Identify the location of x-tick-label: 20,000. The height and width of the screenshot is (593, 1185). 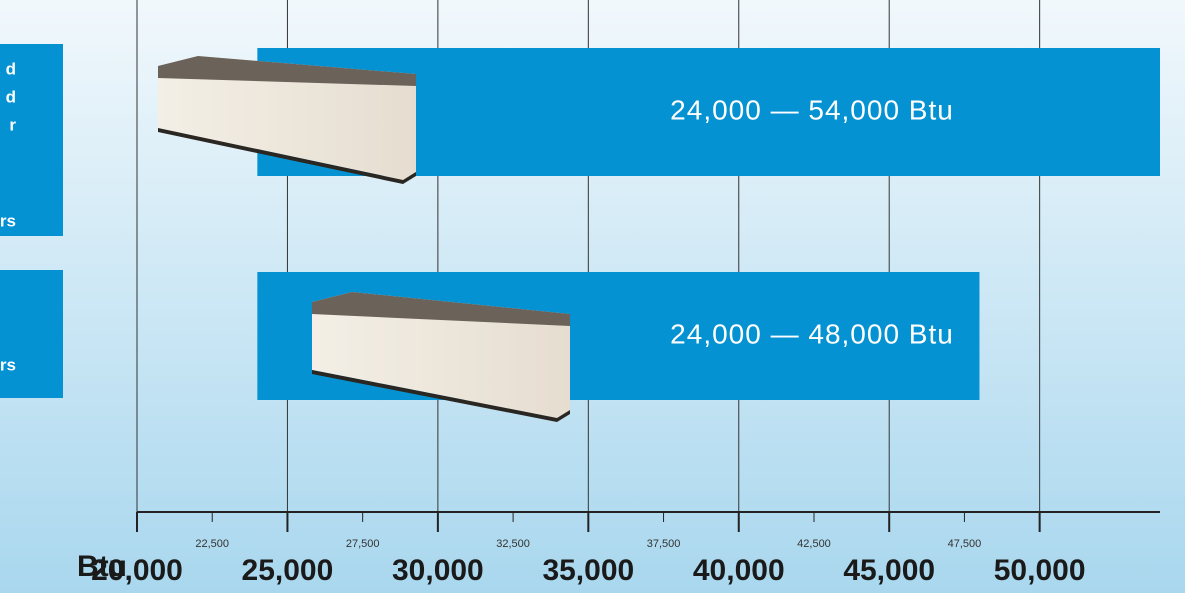
(137, 570).